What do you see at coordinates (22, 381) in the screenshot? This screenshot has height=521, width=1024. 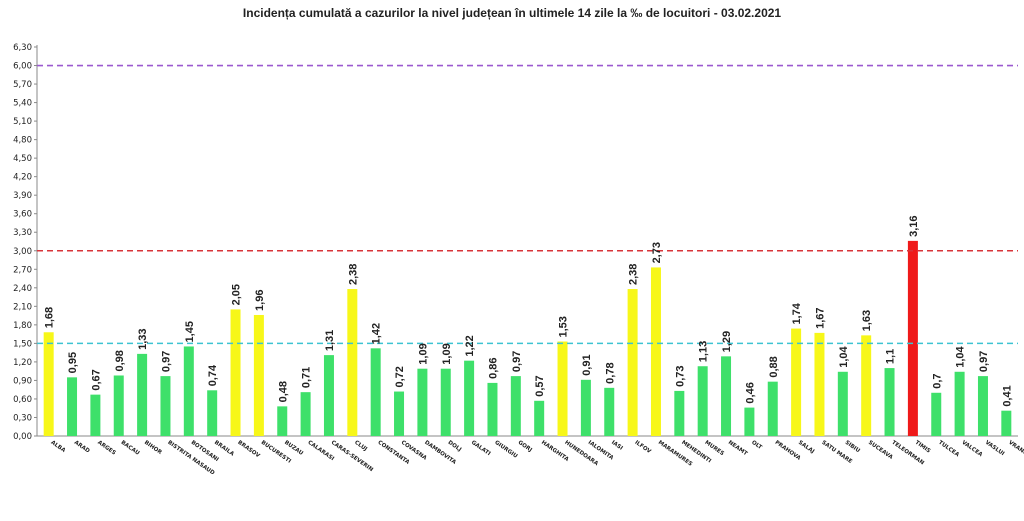 I see `y-tick-label: 0,90` at bounding box center [22, 381].